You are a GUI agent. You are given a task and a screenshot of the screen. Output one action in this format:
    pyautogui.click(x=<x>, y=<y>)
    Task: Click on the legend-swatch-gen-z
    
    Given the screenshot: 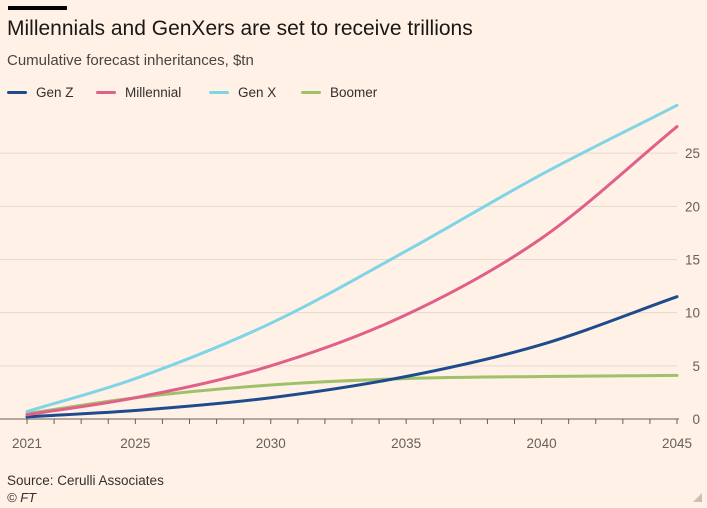 What is the action you would take?
    pyautogui.click(x=17, y=92)
    